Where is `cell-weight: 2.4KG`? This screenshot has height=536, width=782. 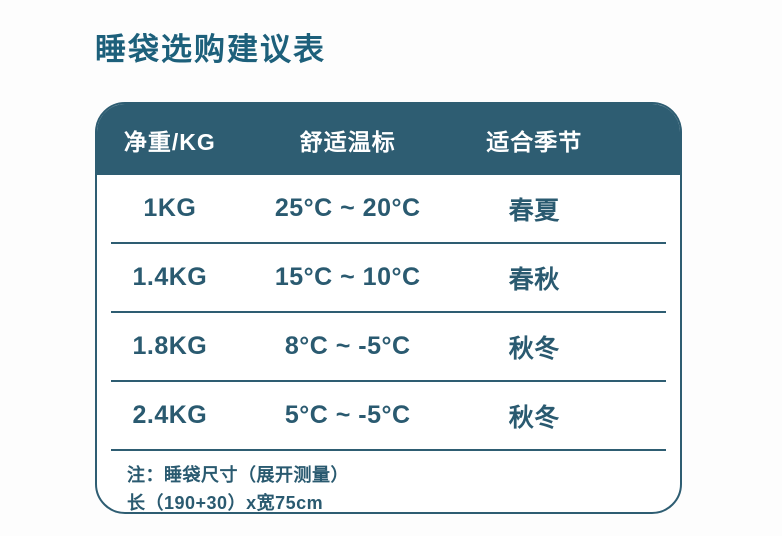
cell-weight: 2.4KG is located at coordinates (170, 415).